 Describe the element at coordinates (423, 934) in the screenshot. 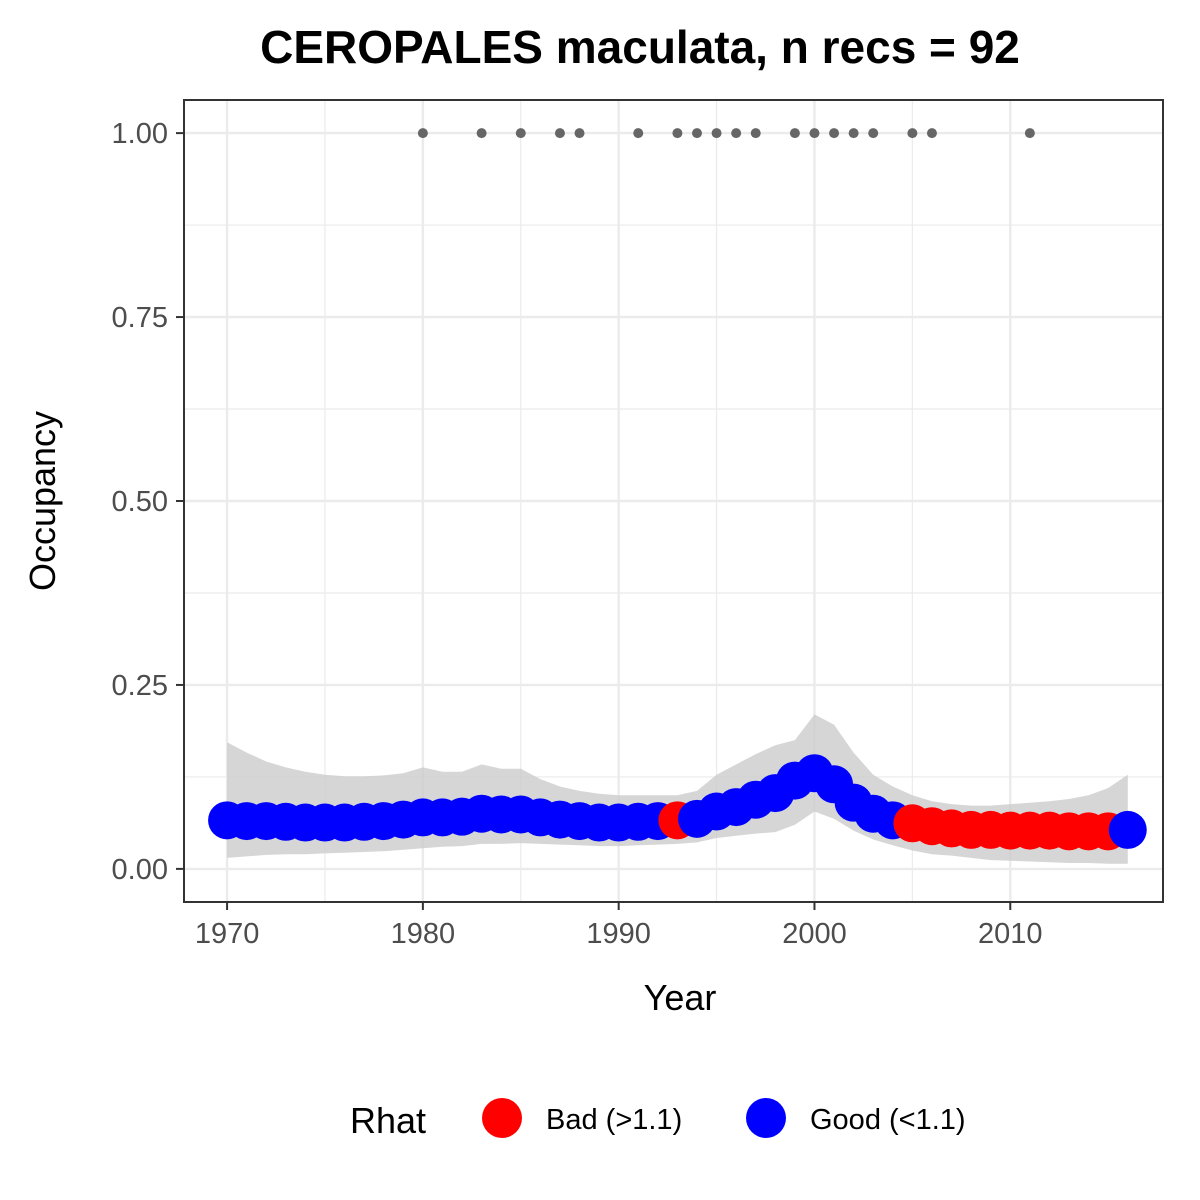

I see `x-tick-label: 1980` at that location.